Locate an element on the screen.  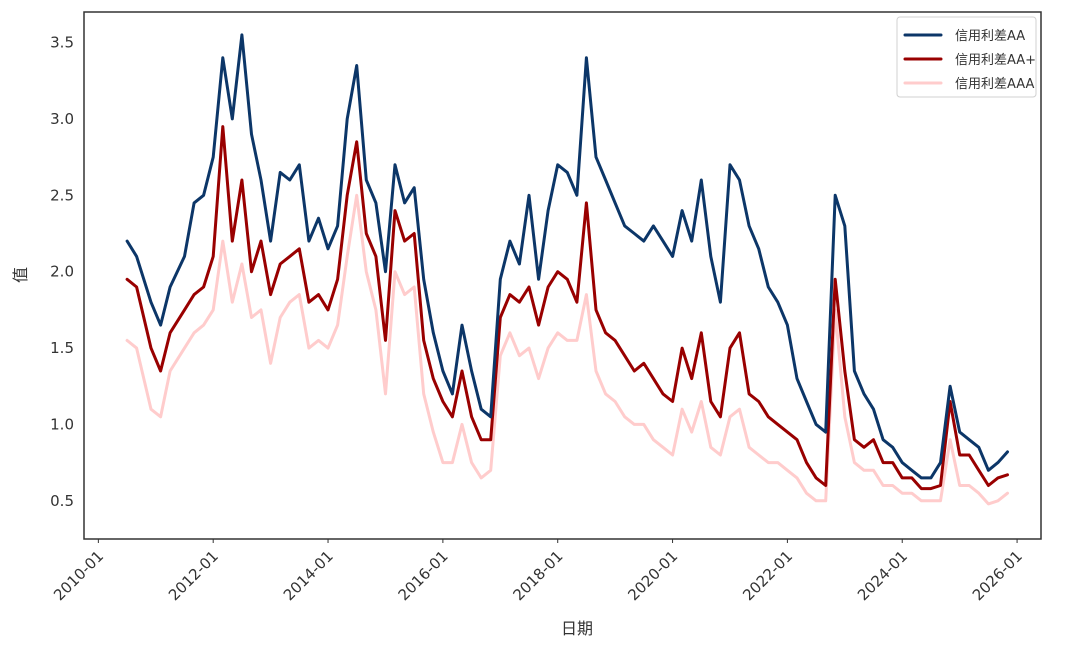
legend: 信用利差AA 信用利差AA+ 信用利差AAA is located at coordinates (966, 57).